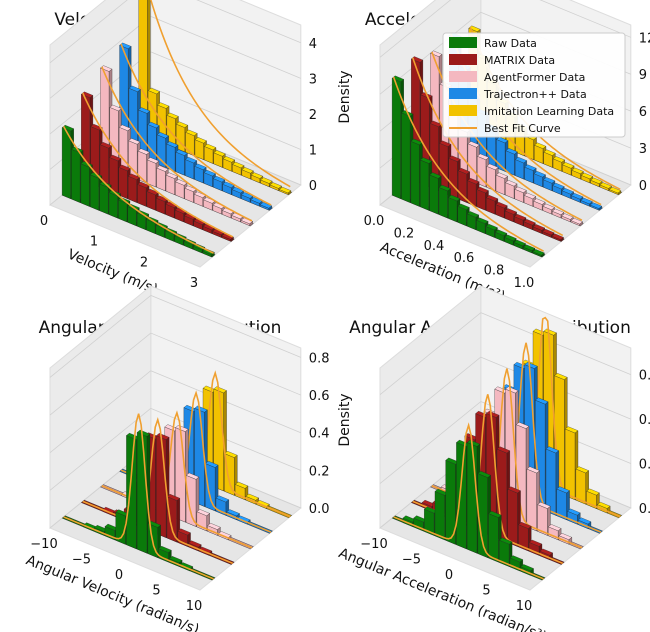 The height and width of the screenshot is (632, 650). I want to click on z-tick-label: 0.6, so click(319, 396).